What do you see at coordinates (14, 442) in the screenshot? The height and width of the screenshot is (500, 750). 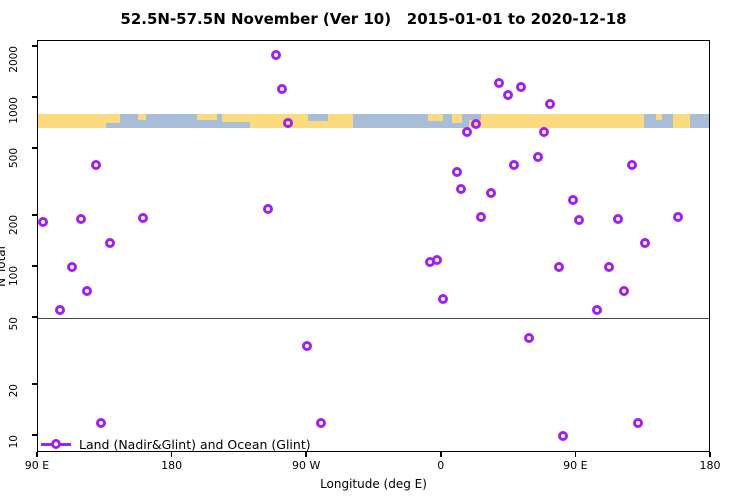 I see `y-tick-label: 10` at bounding box center [14, 442].